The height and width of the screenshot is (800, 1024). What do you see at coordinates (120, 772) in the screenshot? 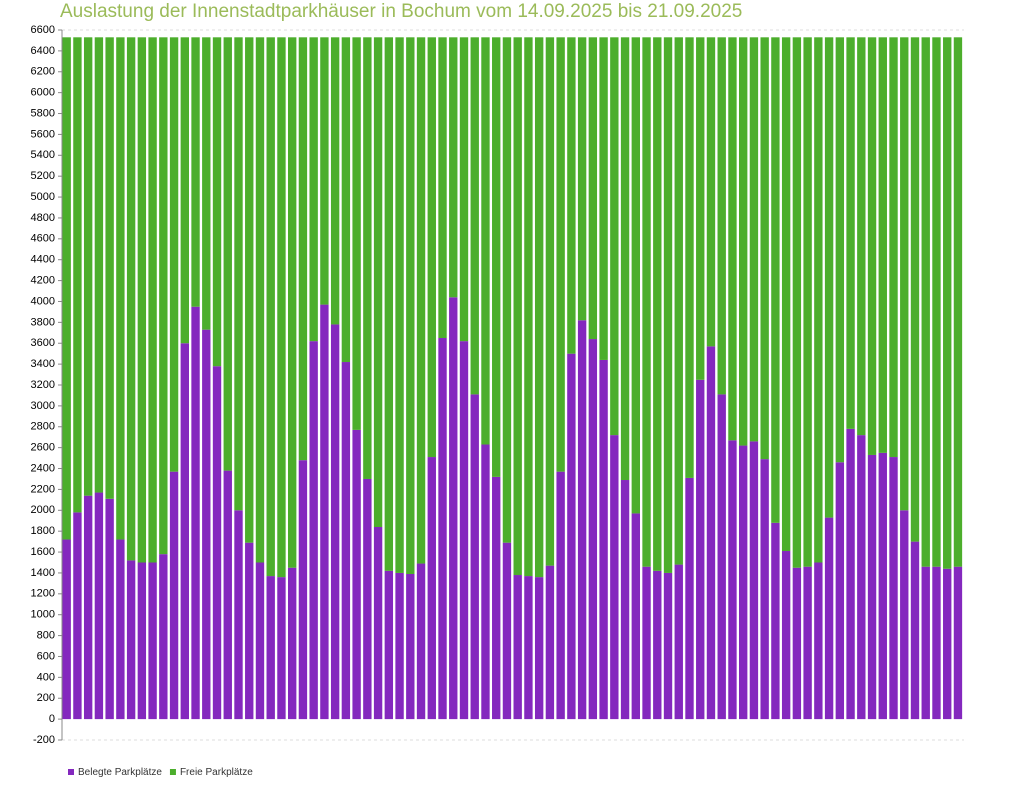
I see `legend-label: Belegte Parkplätze` at bounding box center [120, 772].